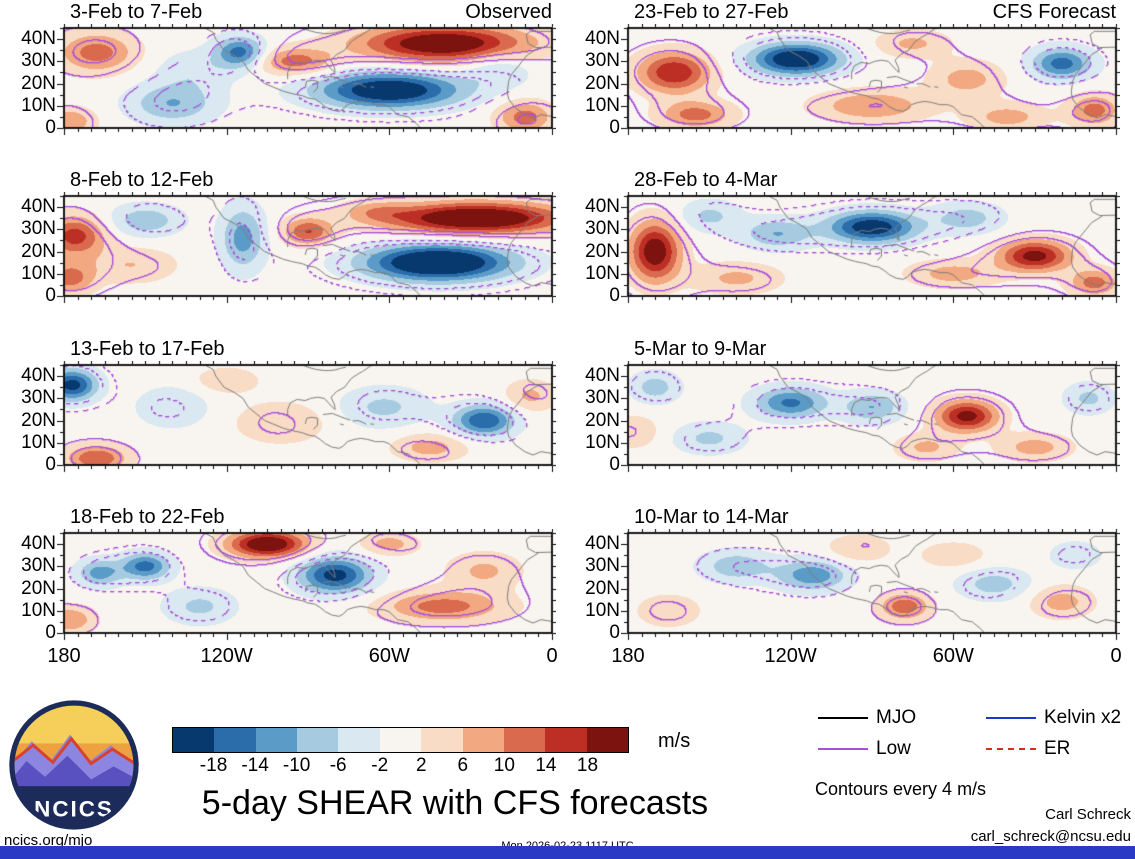 This screenshot has width=1135, height=859. What do you see at coordinates (455, 803) in the screenshot?
I see `figure-title: 5-day SHEAR with CFS forecasts` at bounding box center [455, 803].